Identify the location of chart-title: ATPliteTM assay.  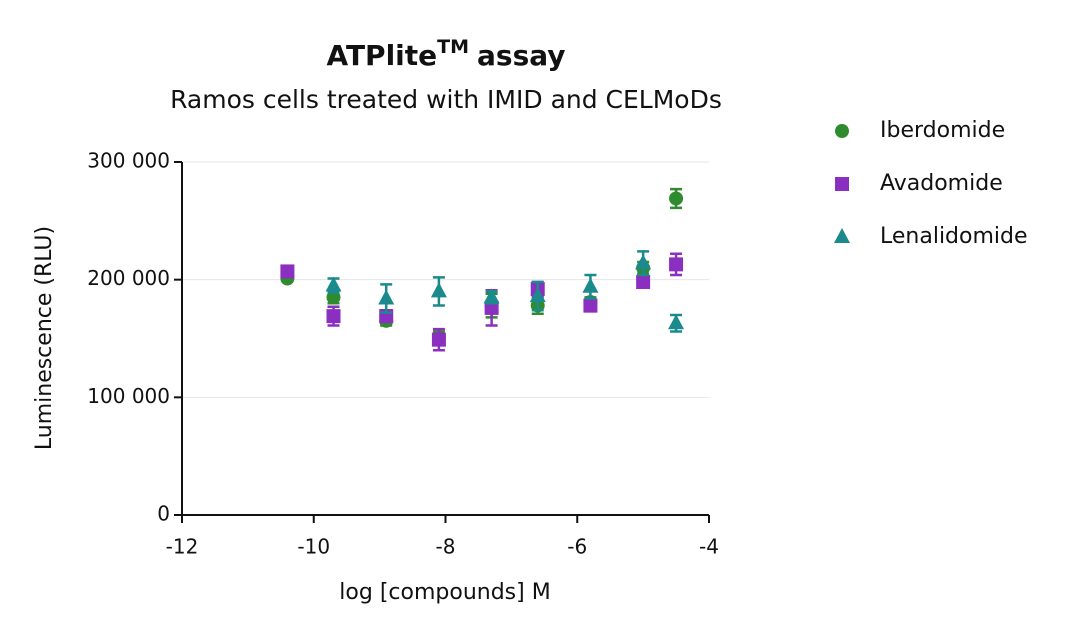
(445, 54).